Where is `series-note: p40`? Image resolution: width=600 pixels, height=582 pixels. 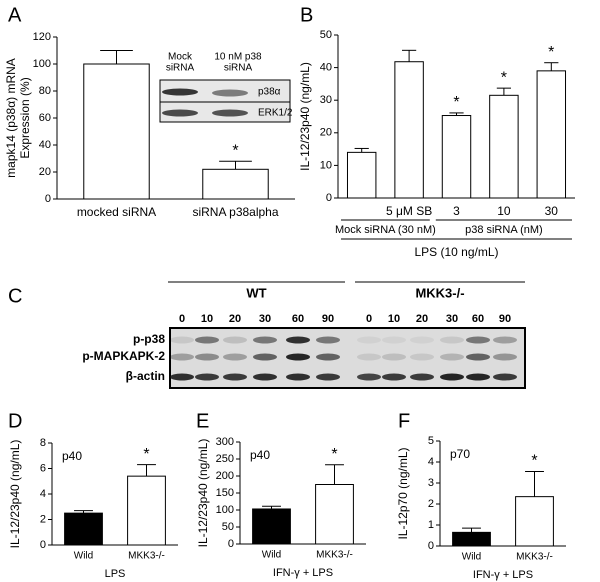 series-note: p40 is located at coordinates (72, 456).